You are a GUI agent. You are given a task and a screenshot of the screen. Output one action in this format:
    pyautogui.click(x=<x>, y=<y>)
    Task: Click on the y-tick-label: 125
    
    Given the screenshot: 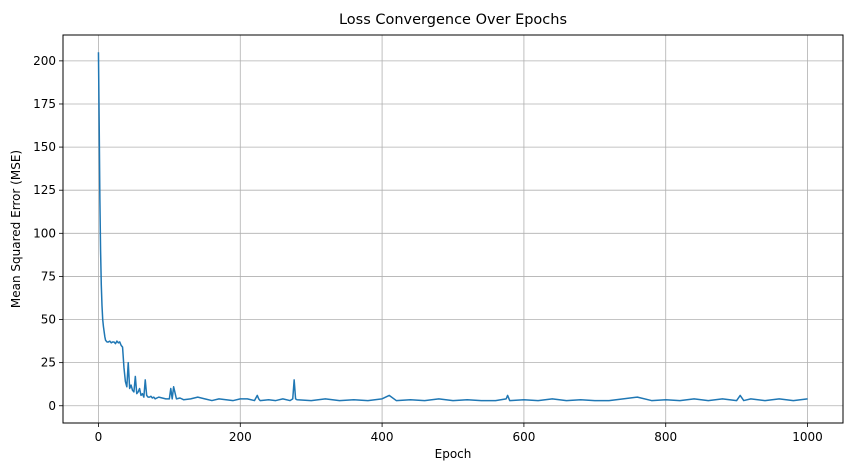 What is the action you would take?
    pyautogui.click(x=44, y=190)
    